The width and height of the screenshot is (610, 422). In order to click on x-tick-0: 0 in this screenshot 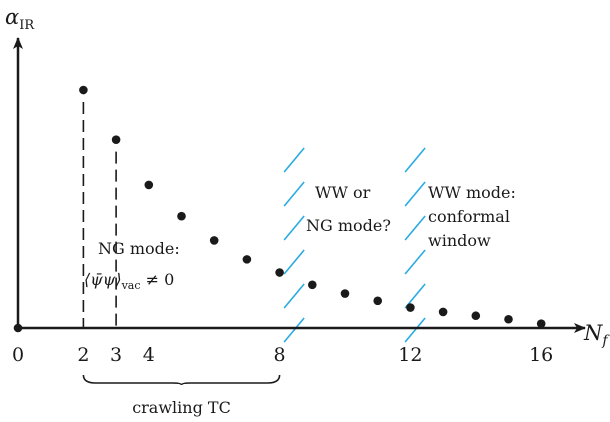, I will do `click(18, 355)`.